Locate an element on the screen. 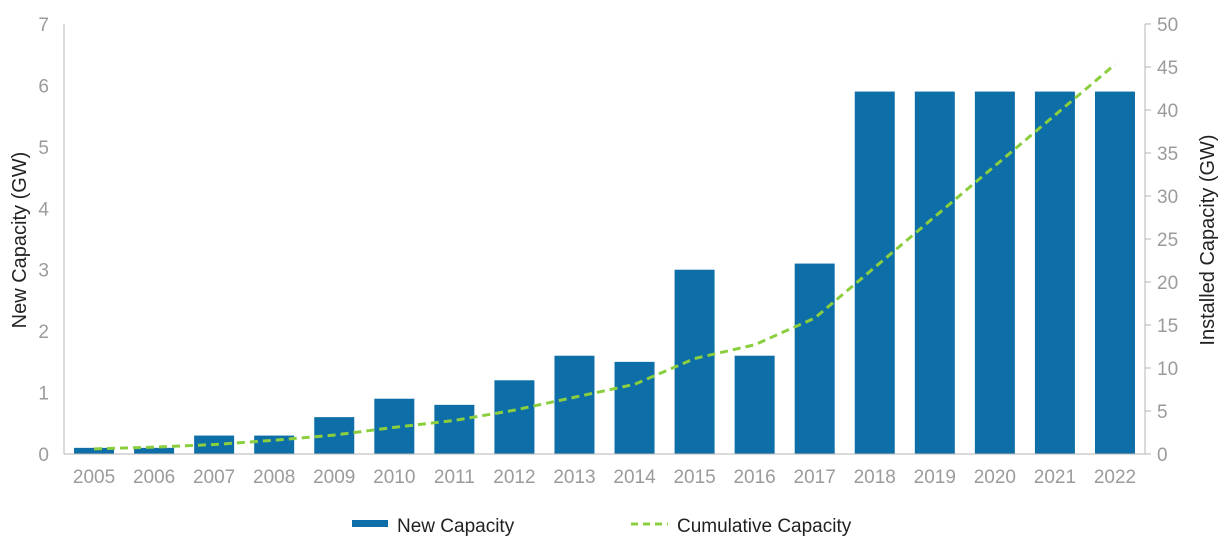  bar-new-capacity-2008 is located at coordinates (274, 444).